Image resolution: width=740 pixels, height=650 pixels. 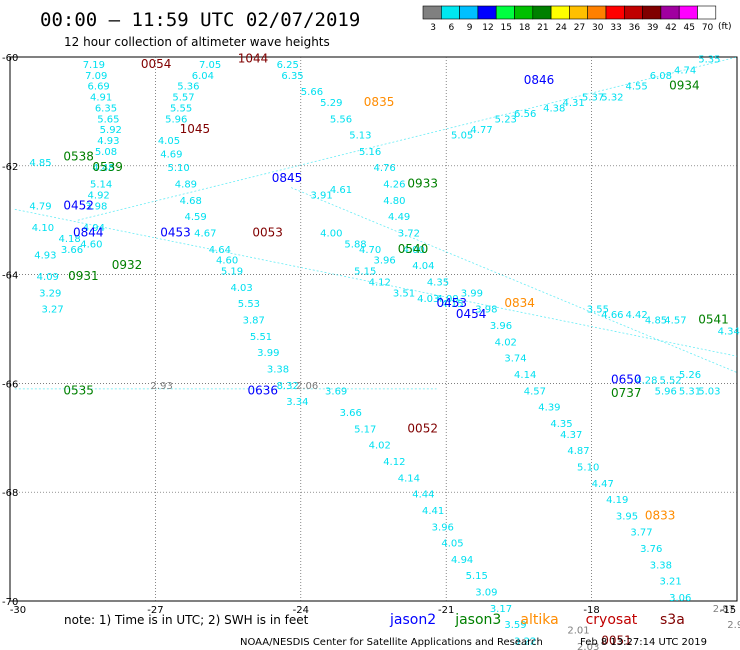 What do you see at coordinates (191, 201) in the screenshot?
I see `swh-value-point: 4.68` at bounding box center [191, 201].